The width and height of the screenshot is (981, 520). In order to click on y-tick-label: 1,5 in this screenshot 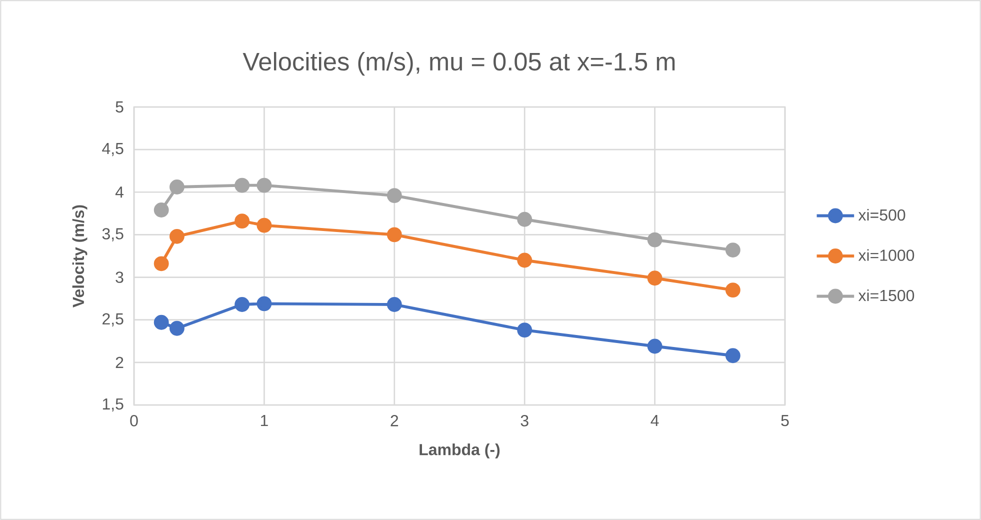, I will do `click(113, 405)`.